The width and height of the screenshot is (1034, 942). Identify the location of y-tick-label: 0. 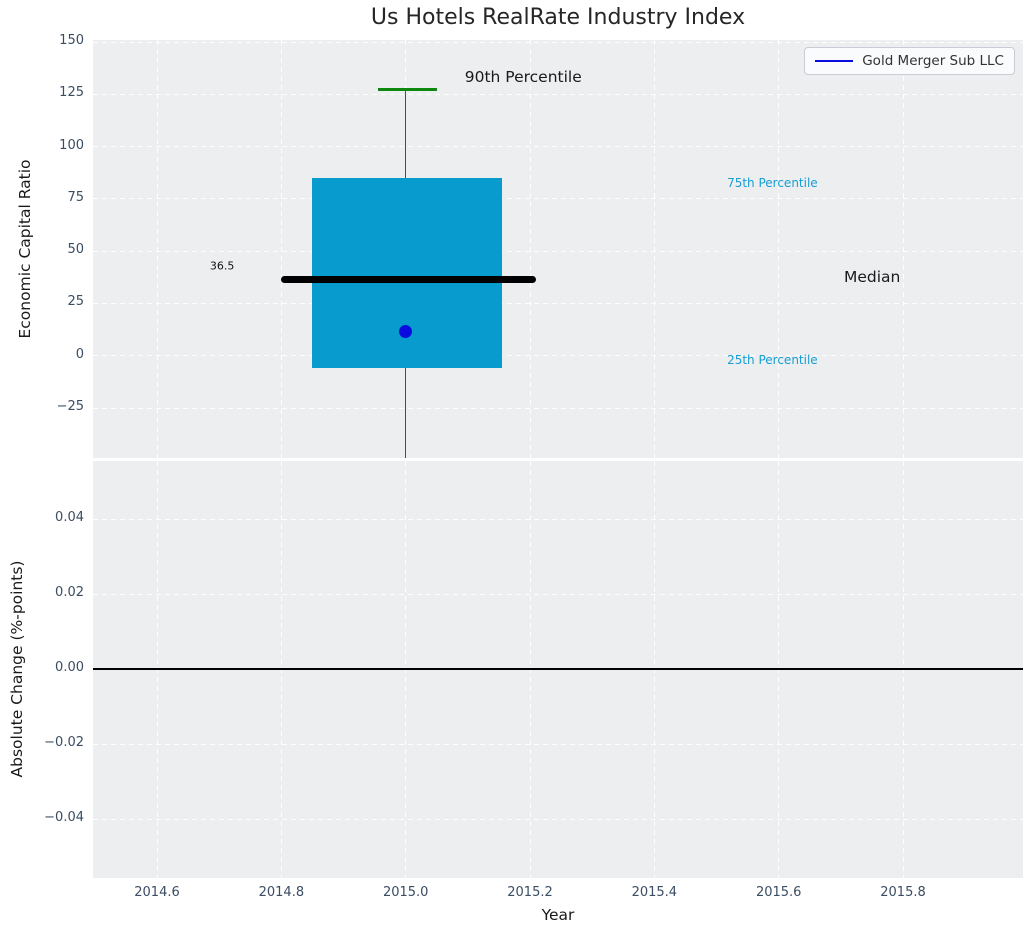
(79, 354).